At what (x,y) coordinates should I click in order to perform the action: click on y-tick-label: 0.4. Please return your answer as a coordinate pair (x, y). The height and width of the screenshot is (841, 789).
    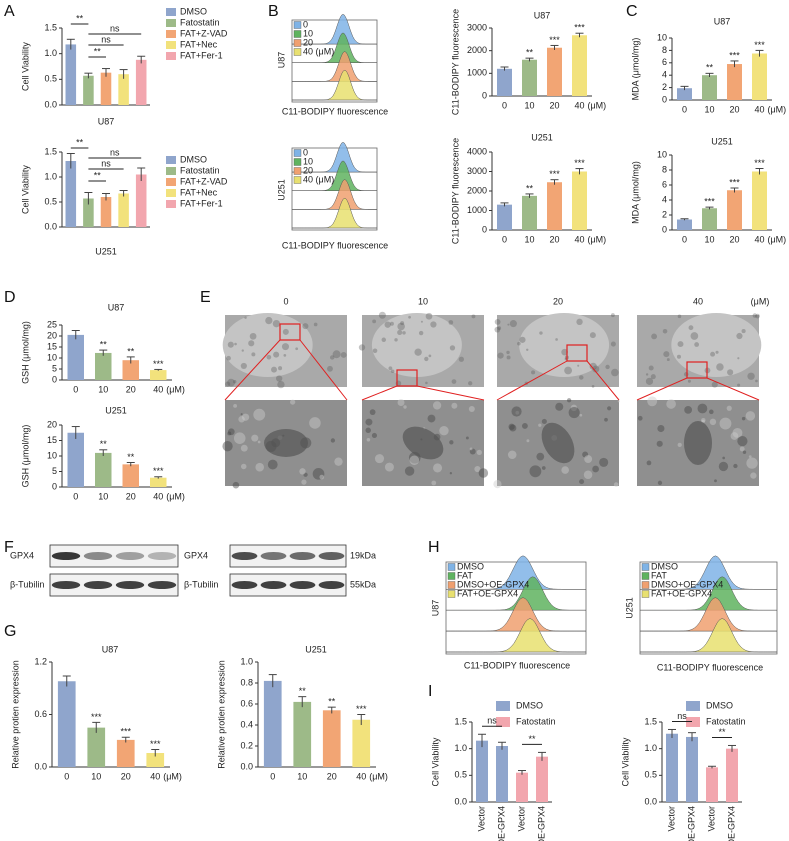
    Looking at the image, I should click on (246, 724).